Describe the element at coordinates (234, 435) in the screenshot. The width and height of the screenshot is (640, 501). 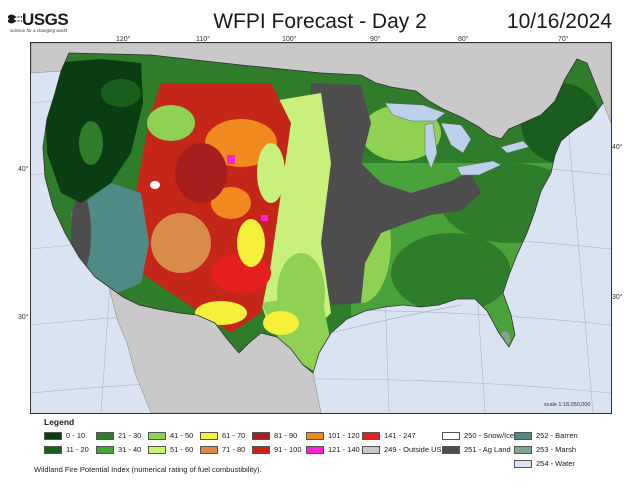
I see `legend-label: 61 - 70` at that location.